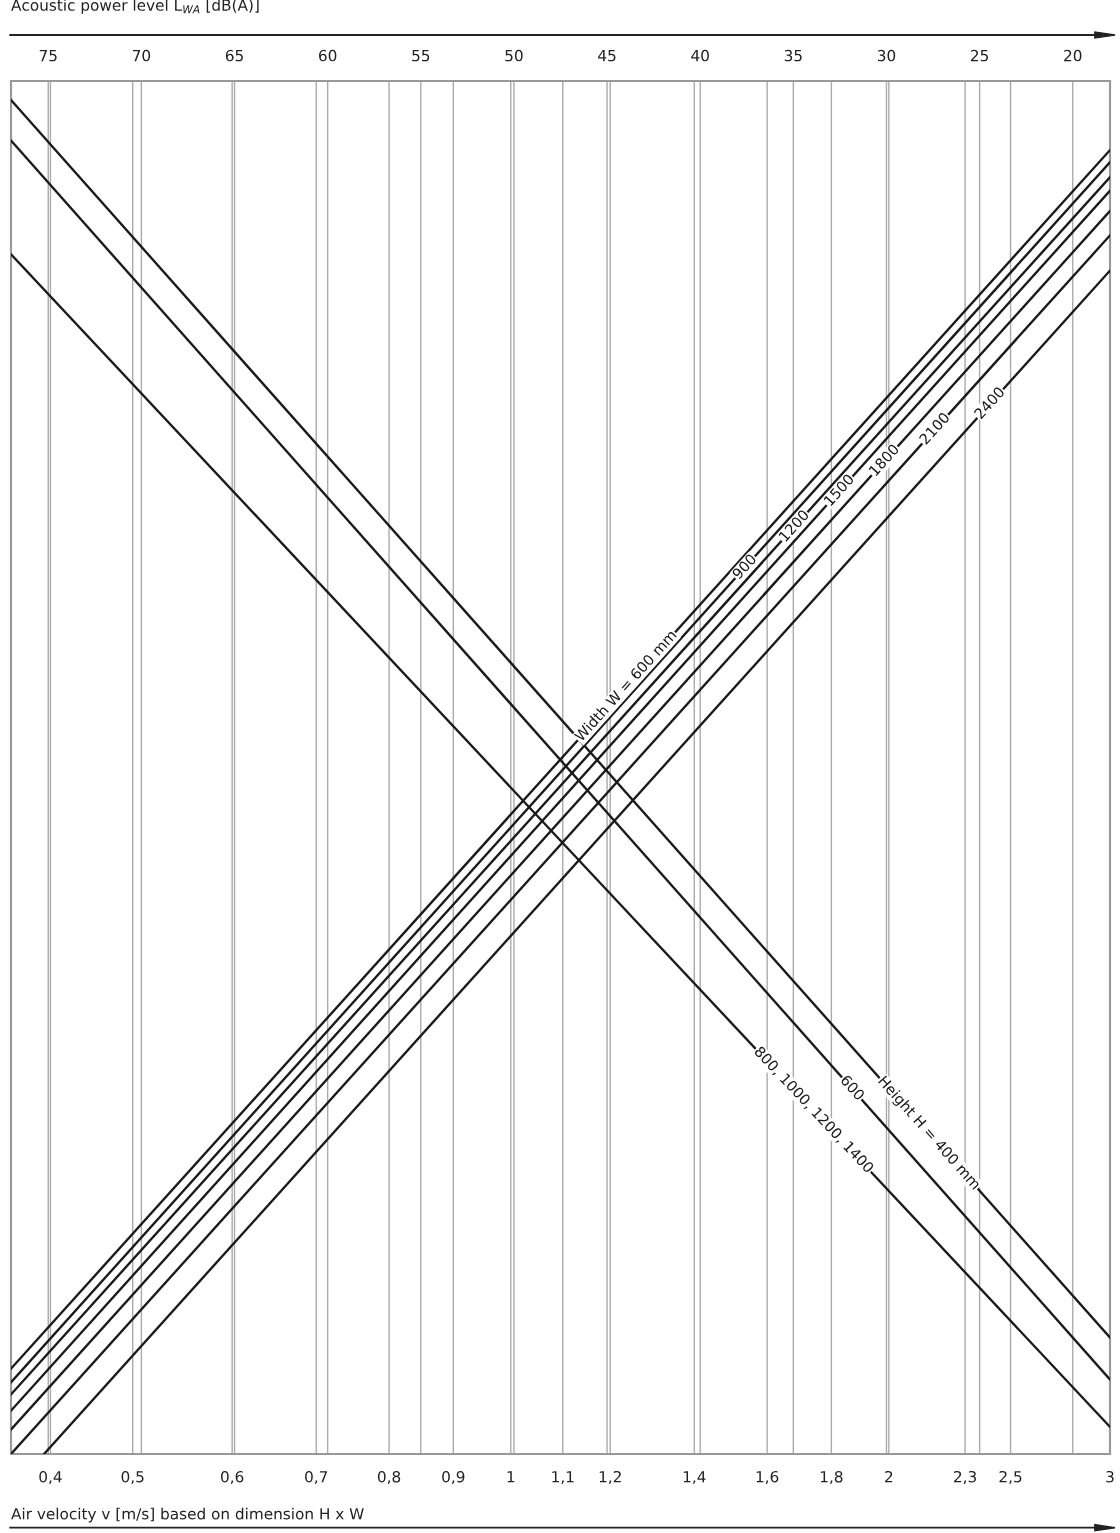 The width and height of the screenshot is (1120, 1533). I want to click on x-tick-label: 2,3, so click(965, 1477).